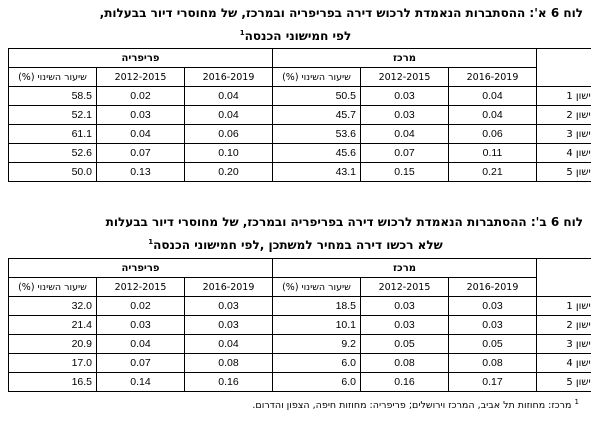 This screenshot has height=423, width=591. What do you see at coordinates (404, 363) in the screenshot?
I see `cell-center-2012-2015: 0.08` at bounding box center [404, 363].